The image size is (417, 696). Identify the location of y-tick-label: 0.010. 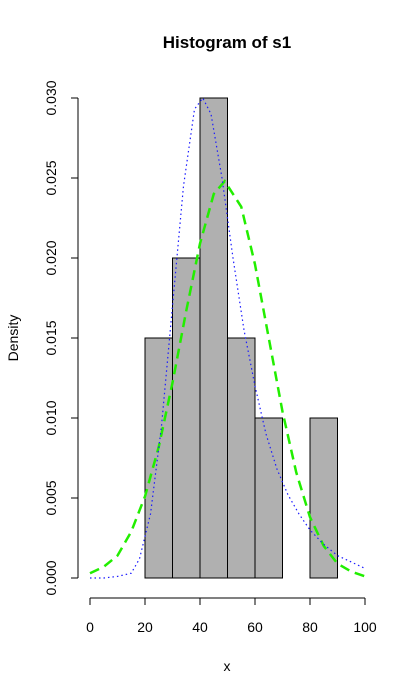
(51, 417).